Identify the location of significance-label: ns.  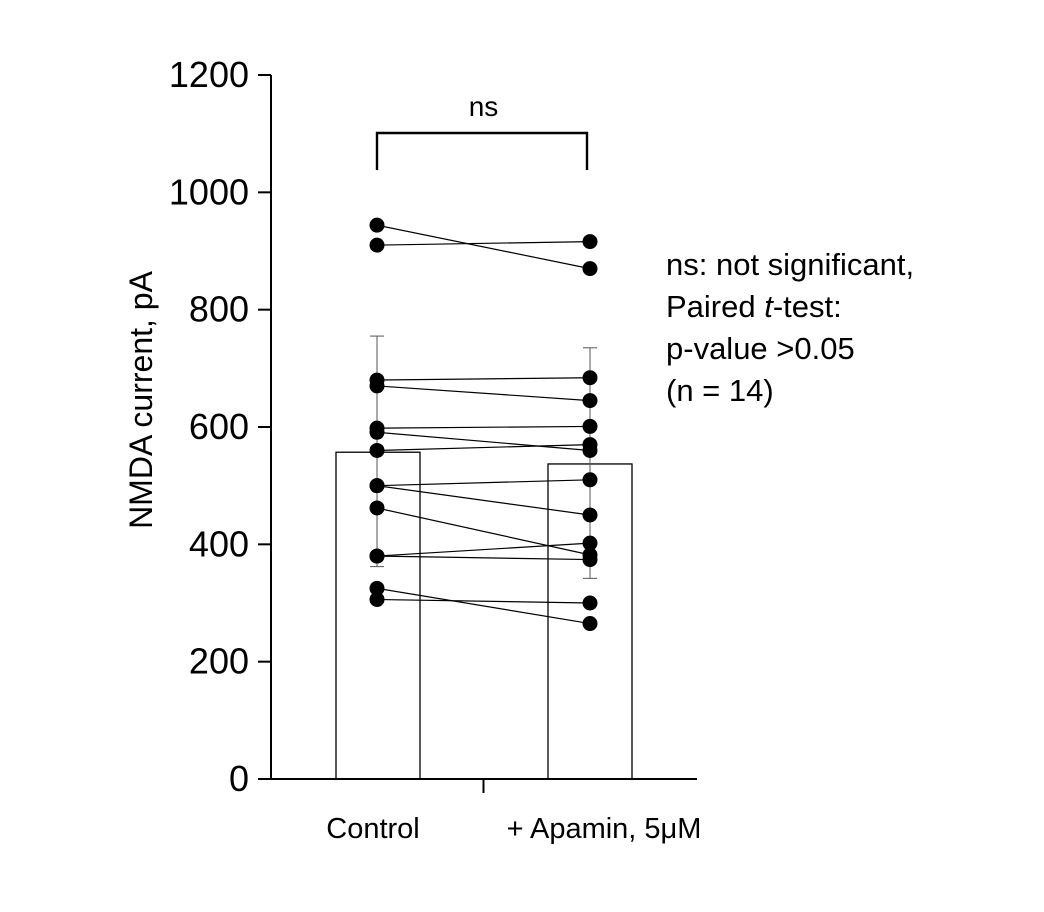
(484, 106).